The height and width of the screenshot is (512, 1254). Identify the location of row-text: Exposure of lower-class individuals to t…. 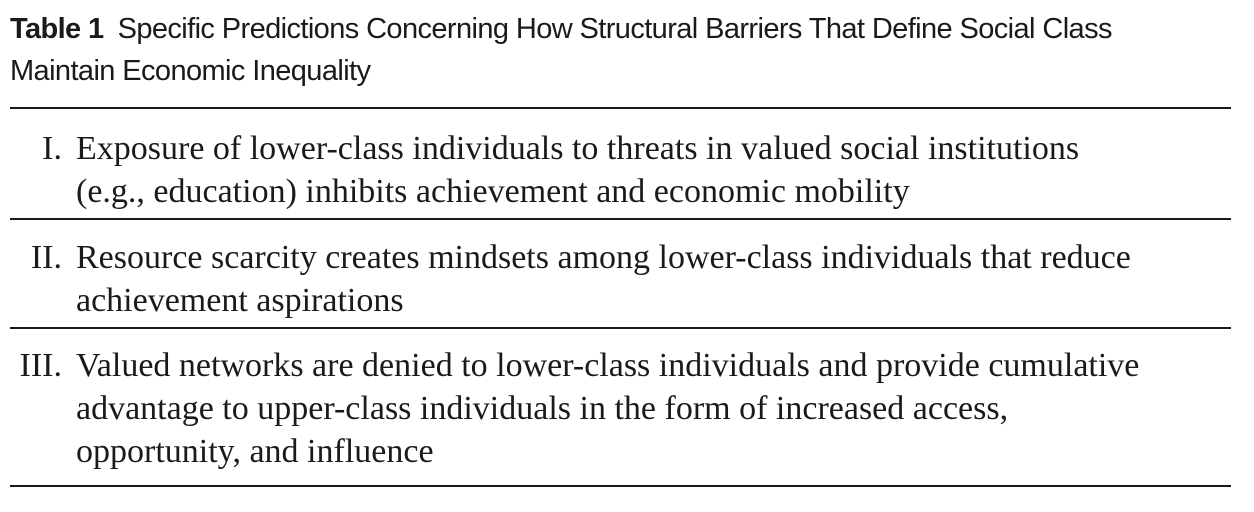
(578, 170).